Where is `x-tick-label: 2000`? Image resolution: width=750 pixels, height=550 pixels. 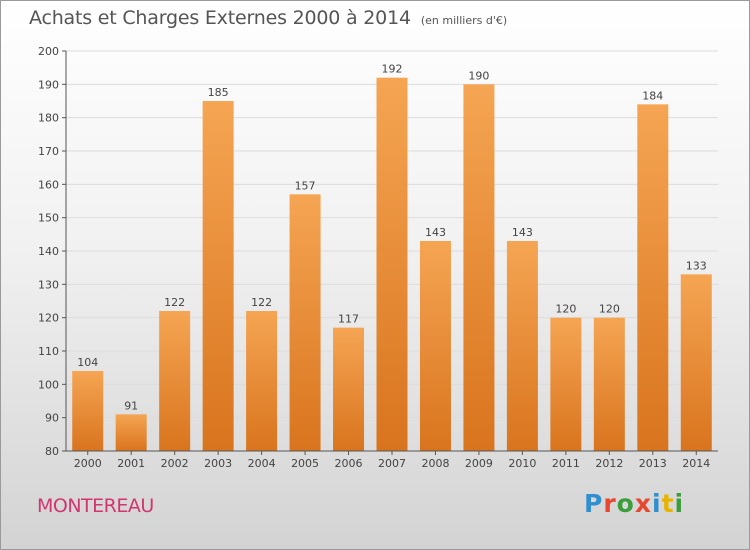 x-tick-label: 2000 is located at coordinates (88, 463).